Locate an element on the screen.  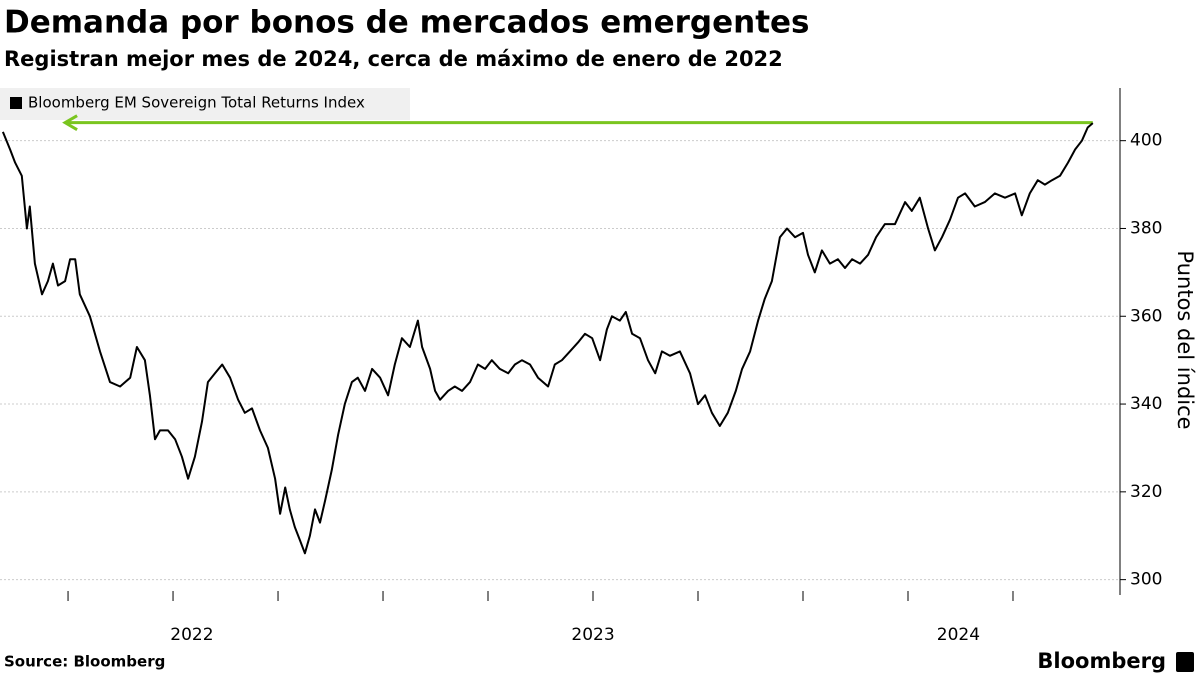
x-tick-label: 2024 is located at coordinates (958, 635).